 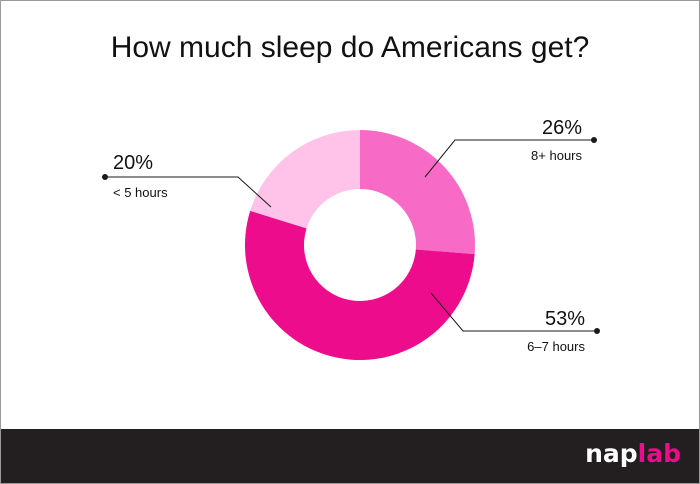 I want to click on chart-title: How much sleep do Americans get?, so click(x=350, y=47).